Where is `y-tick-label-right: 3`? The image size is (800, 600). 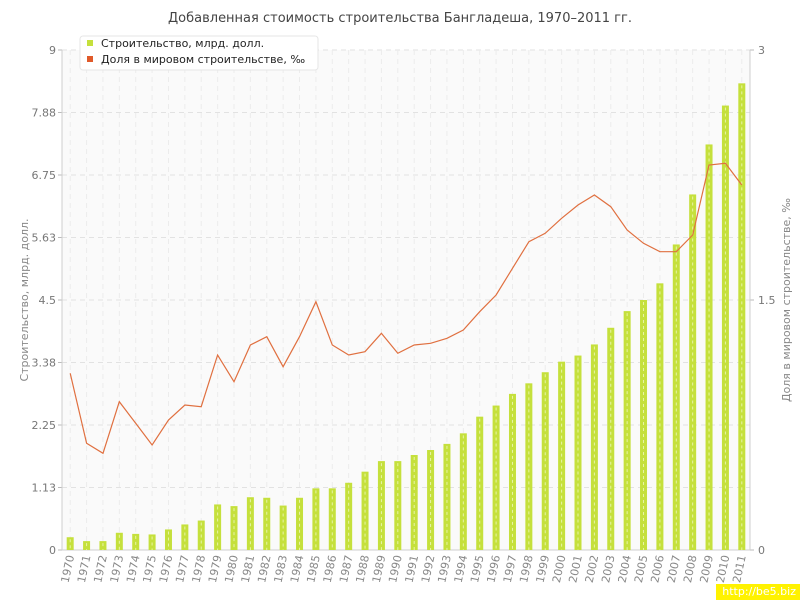 y-tick-label-right: 3 is located at coordinates (761, 50).